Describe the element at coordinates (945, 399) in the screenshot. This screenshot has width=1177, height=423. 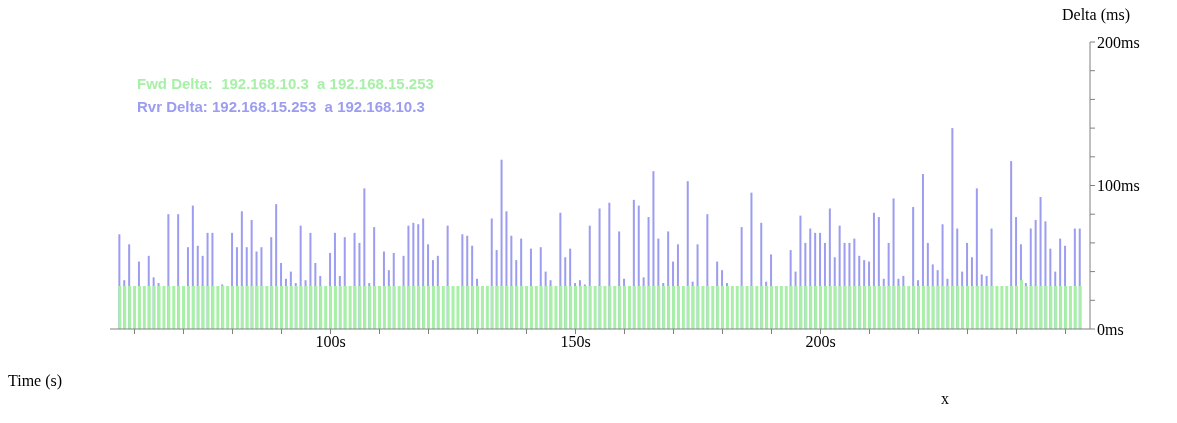
I see `text: x` at that location.